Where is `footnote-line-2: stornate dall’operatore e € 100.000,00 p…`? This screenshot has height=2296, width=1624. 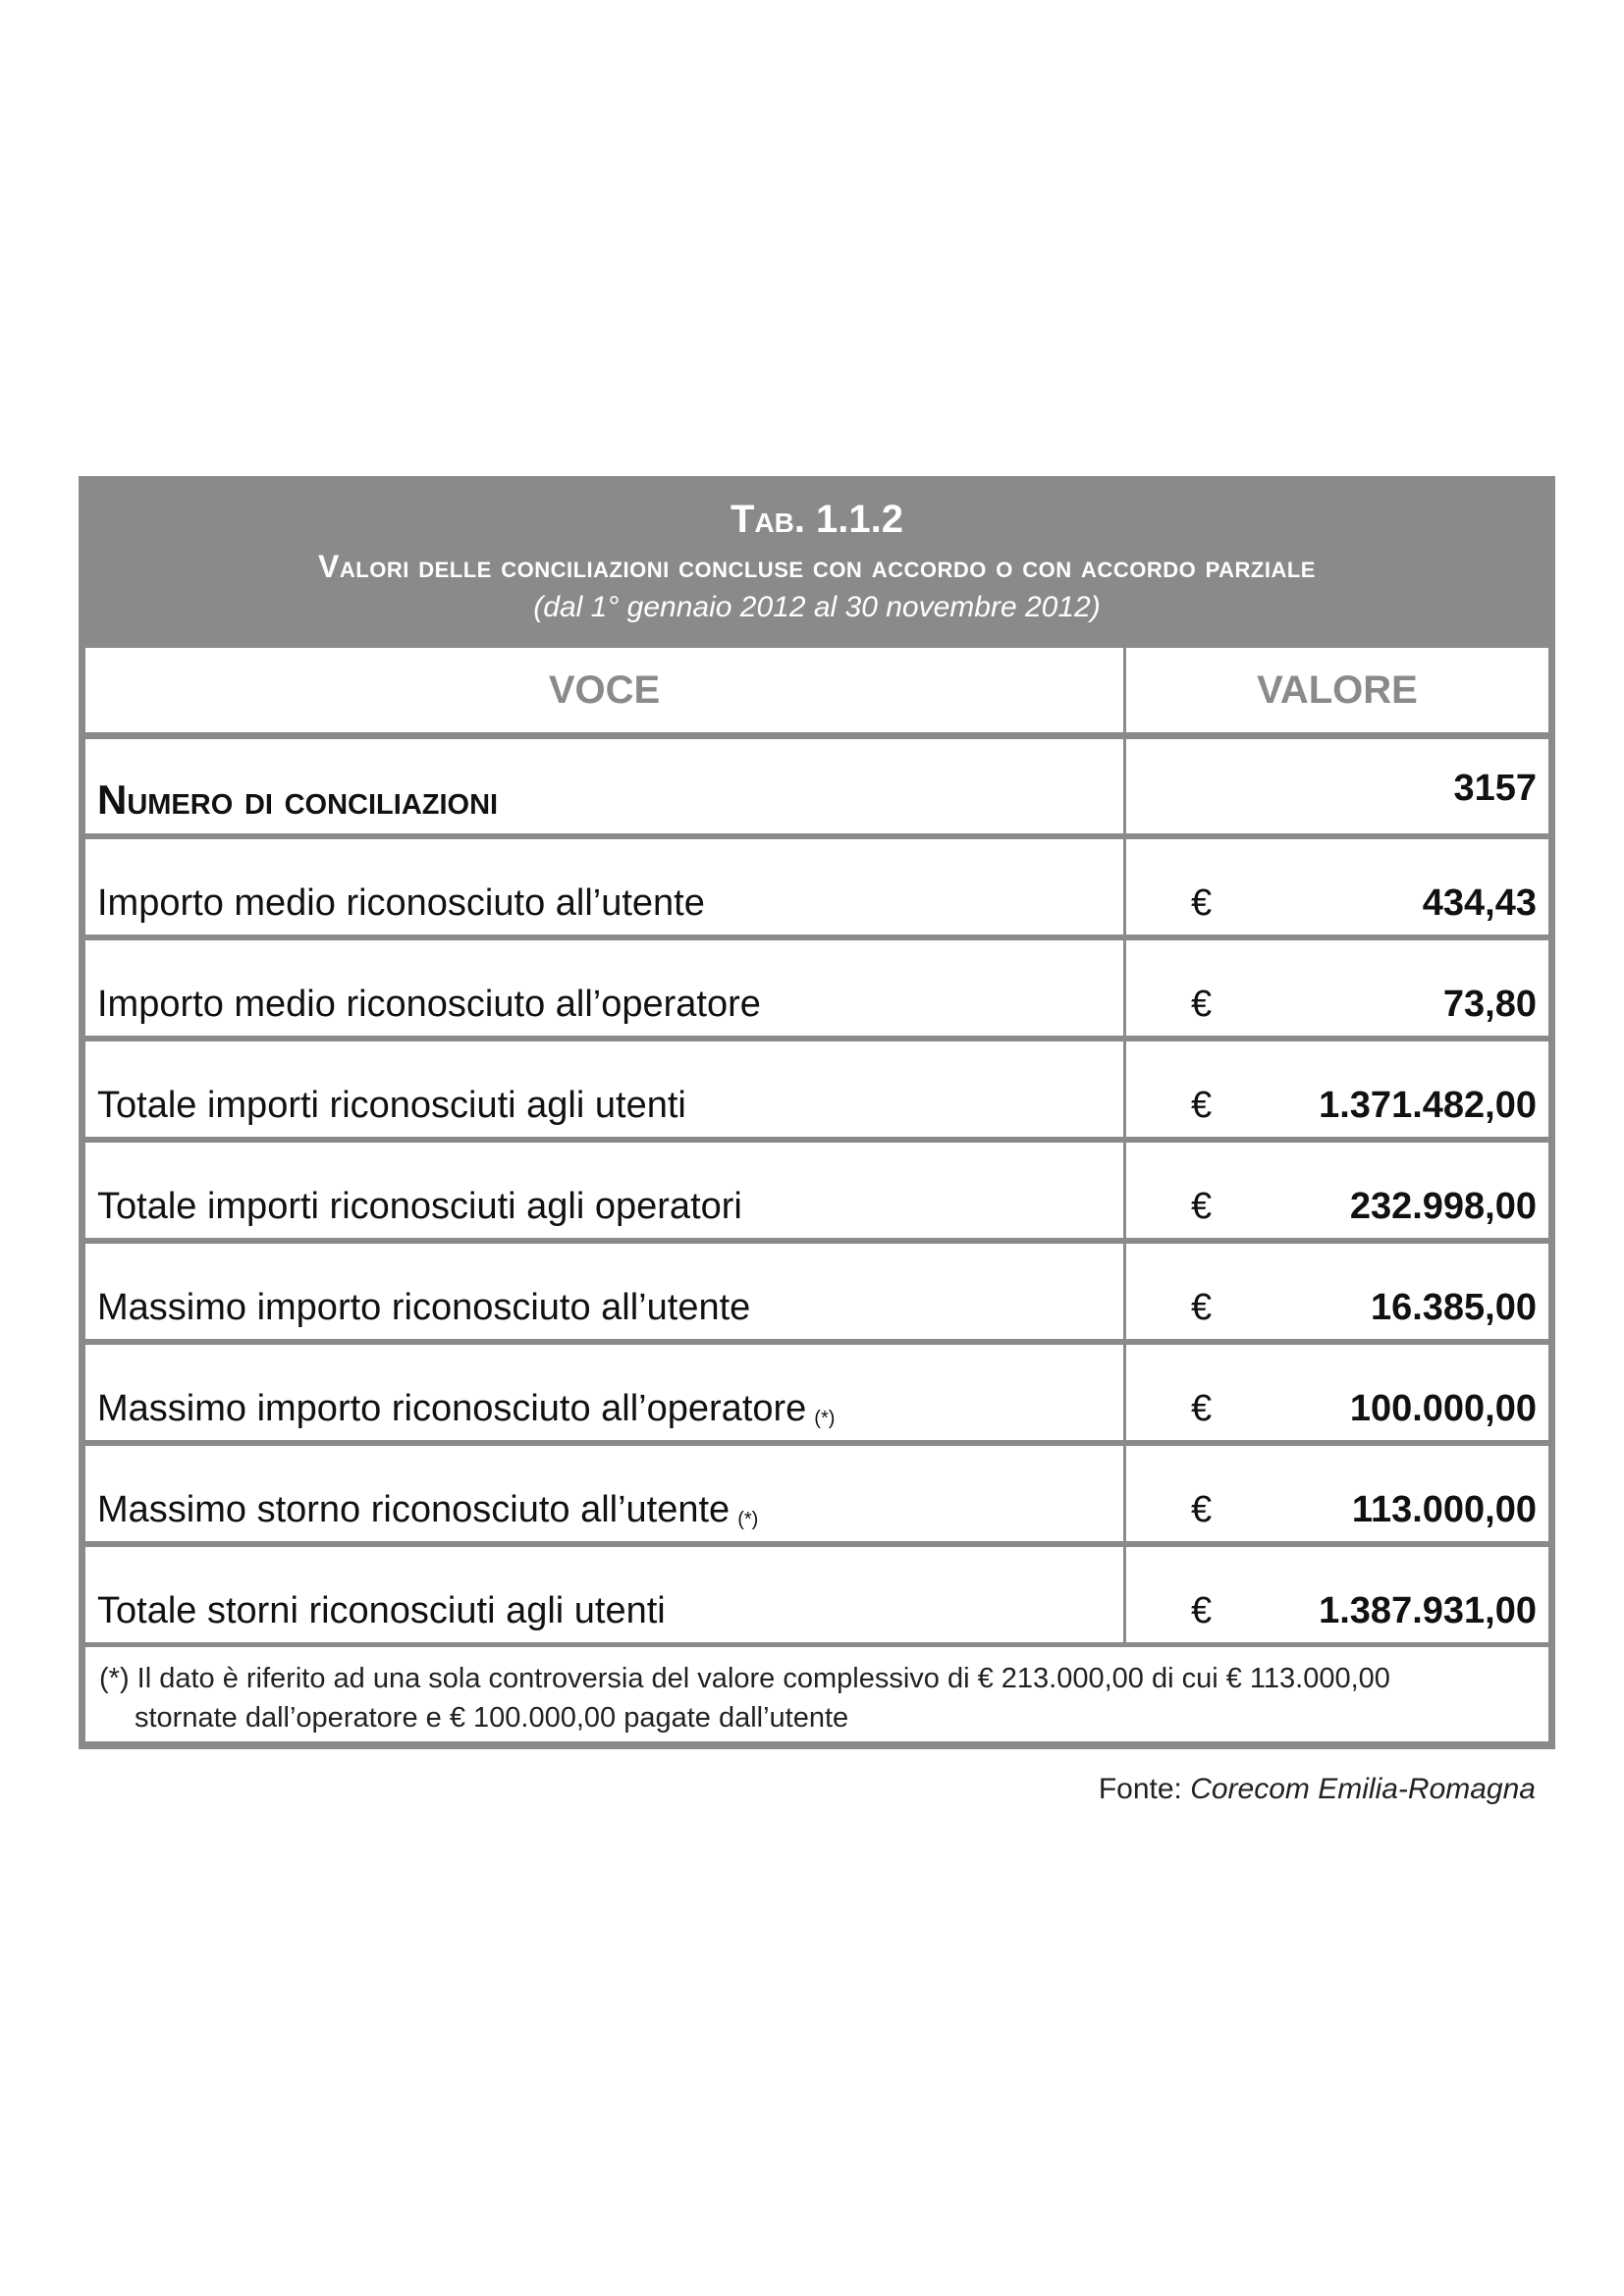 footnote-line-2: stornate dall’operatore e € 100.000,00 p… is located at coordinates (492, 1718).